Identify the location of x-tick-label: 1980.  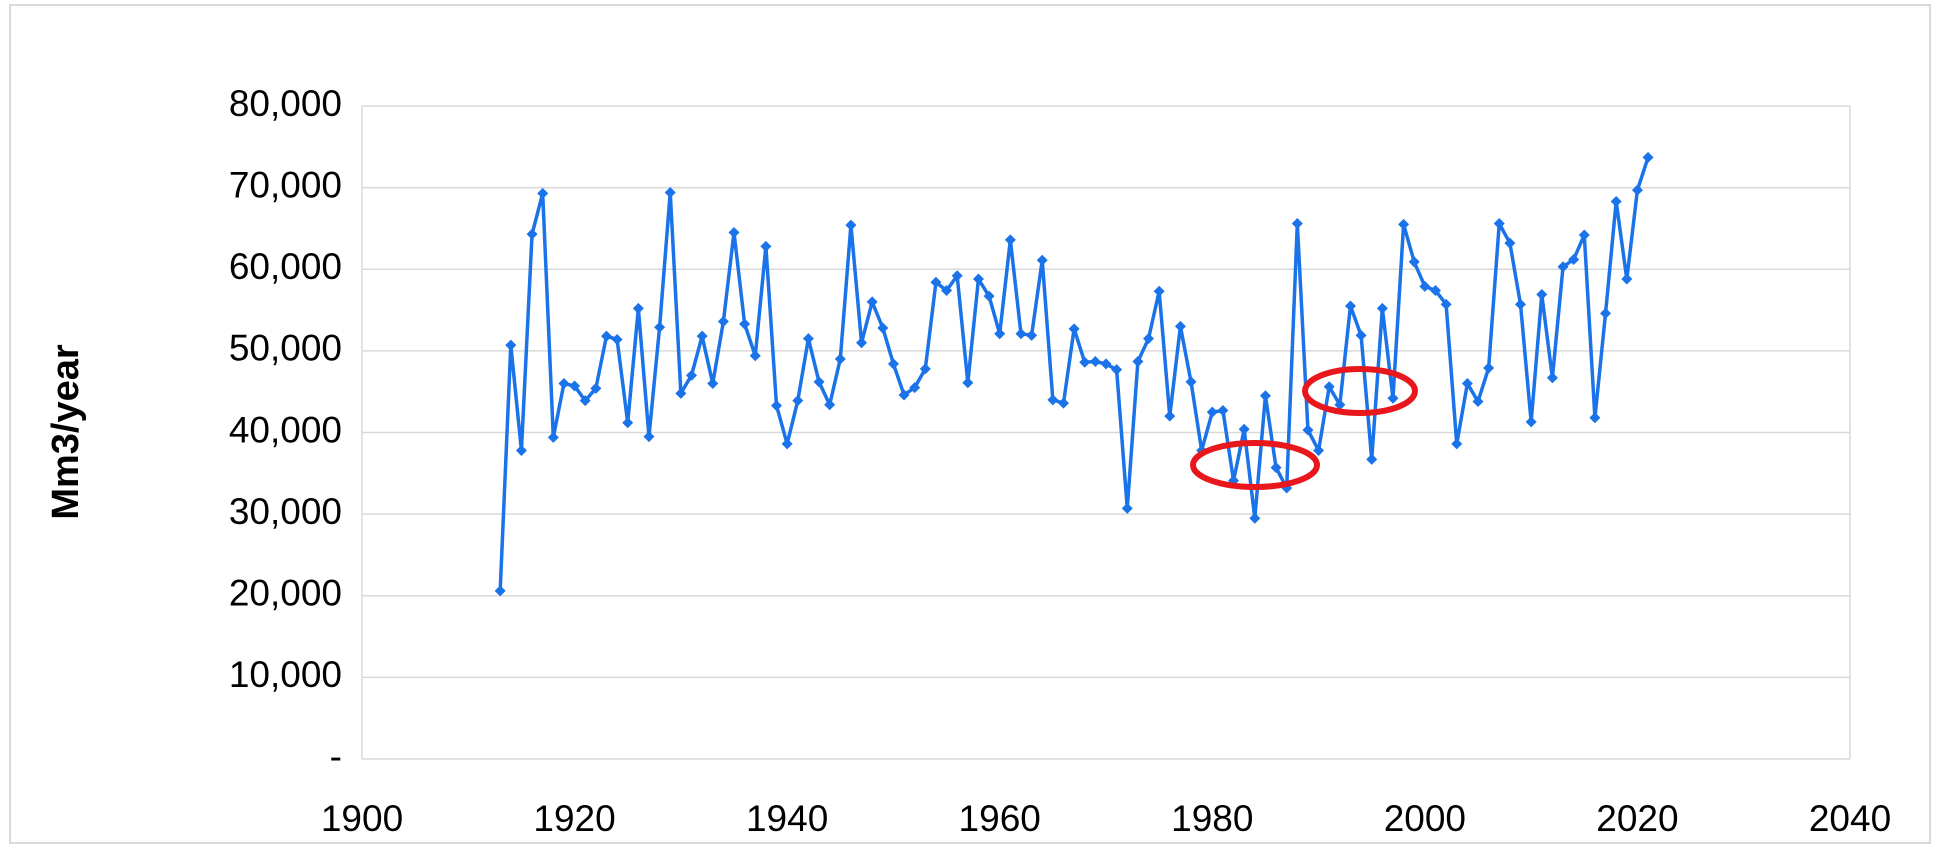
(1212, 818).